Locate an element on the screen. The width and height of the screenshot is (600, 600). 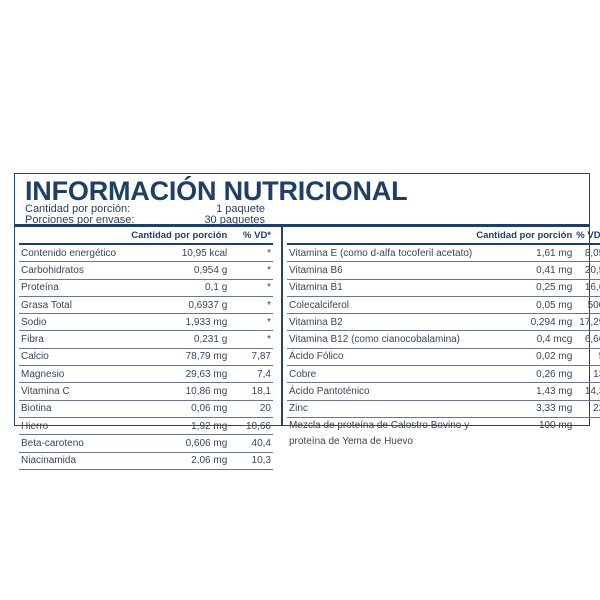
nutrient-amount: 0,05 mg is located at coordinates (524, 305).